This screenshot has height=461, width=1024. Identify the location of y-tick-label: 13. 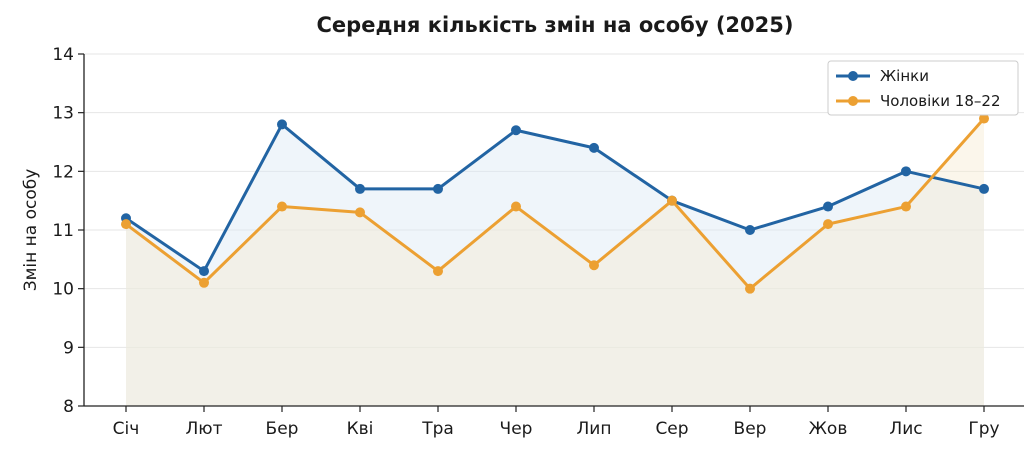
(63, 114).